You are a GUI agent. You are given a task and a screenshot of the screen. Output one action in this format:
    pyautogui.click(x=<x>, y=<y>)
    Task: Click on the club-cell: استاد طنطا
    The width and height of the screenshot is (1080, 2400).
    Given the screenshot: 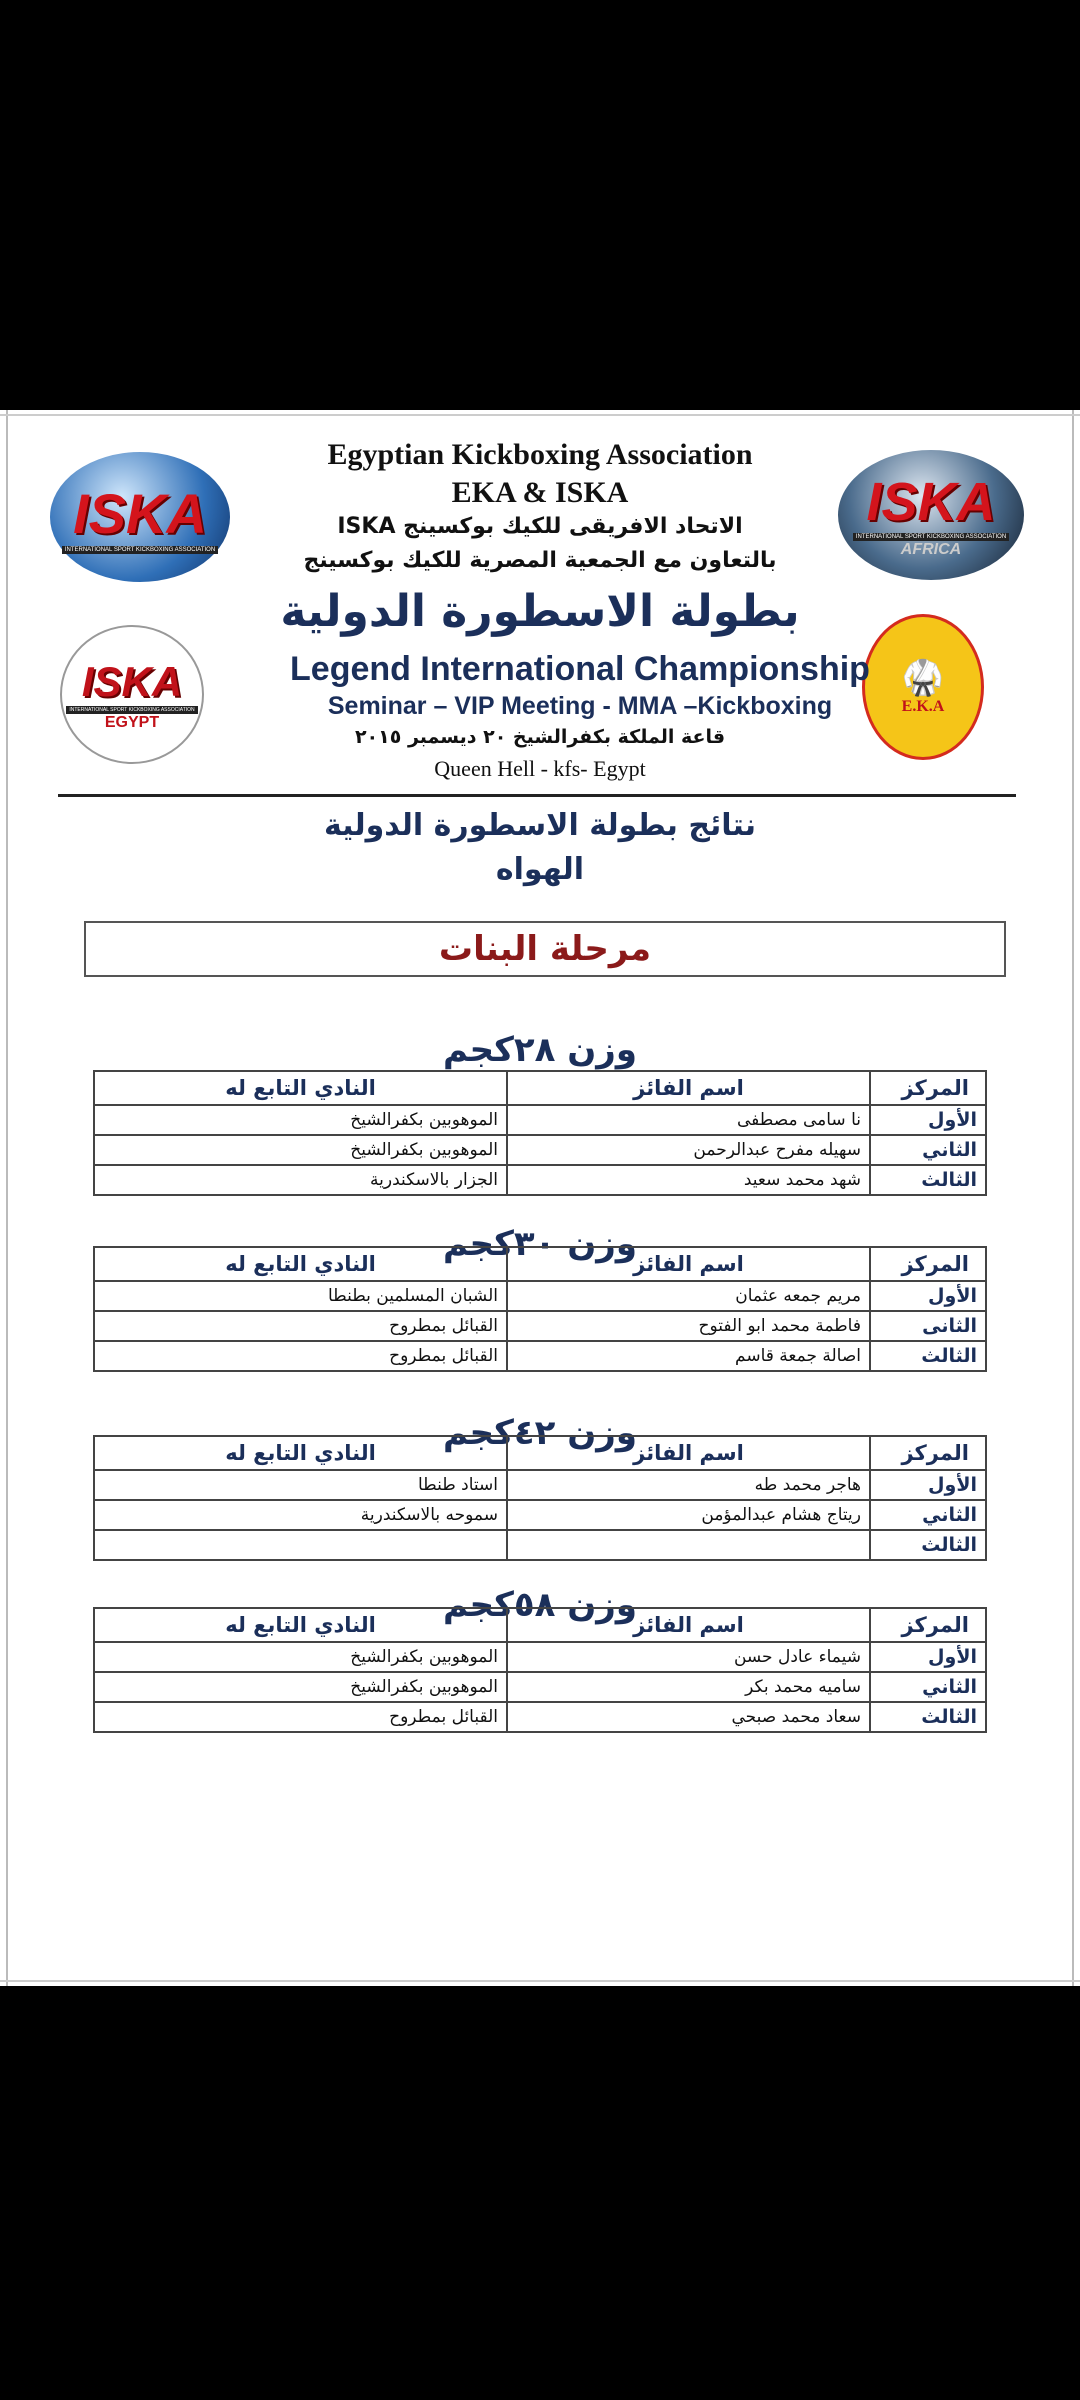 What is the action you would take?
    pyautogui.click(x=300, y=1485)
    